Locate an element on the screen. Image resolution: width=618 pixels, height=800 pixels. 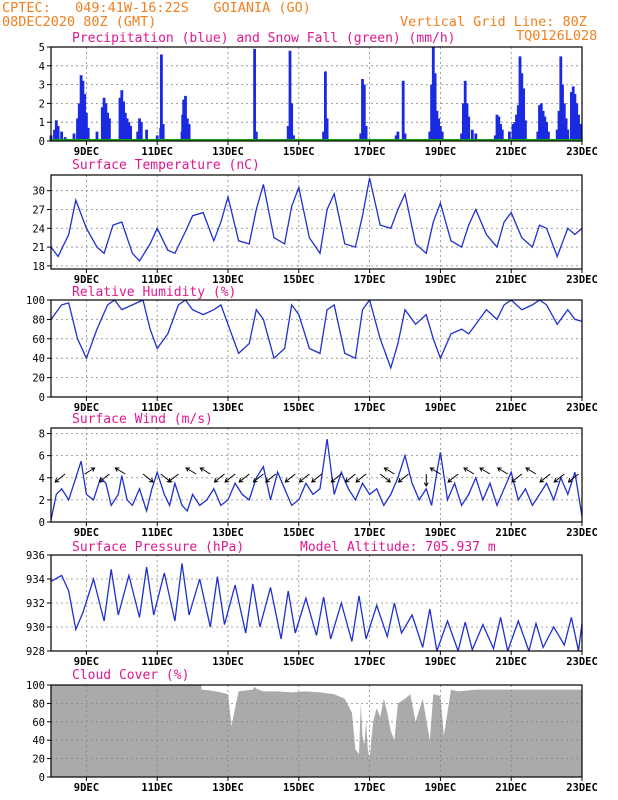
y-tick-label: 932 is located at coordinates (35, 604).